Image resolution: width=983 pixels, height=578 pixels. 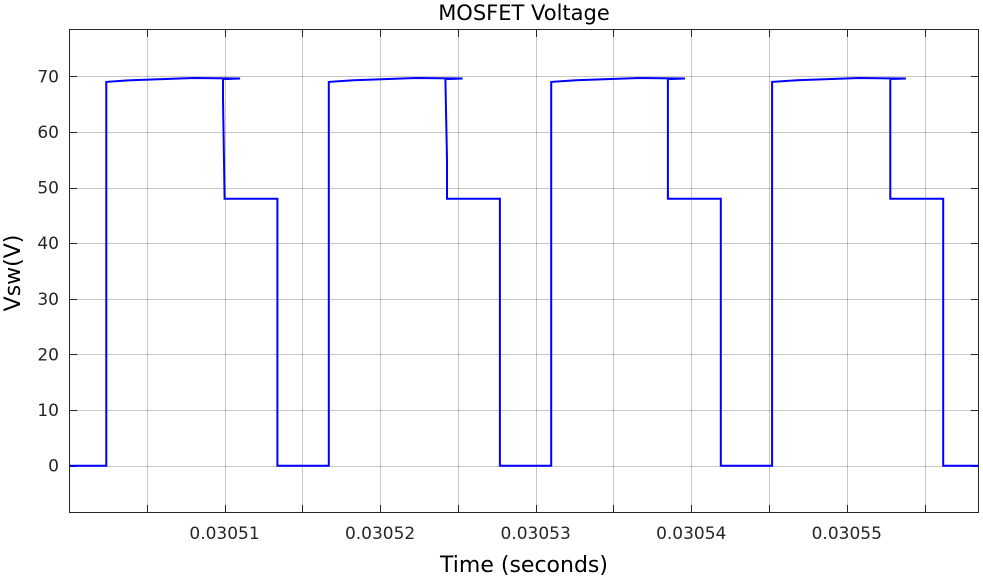 What do you see at coordinates (48, 355) in the screenshot?
I see `y-tick-label: 20` at bounding box center [48, 355].